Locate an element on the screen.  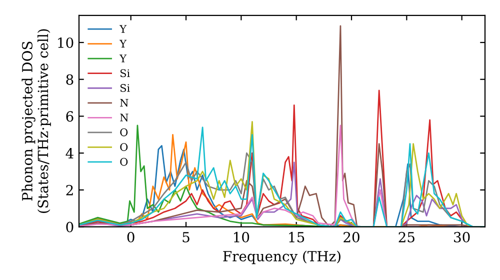
x-tick-label: 15 is located at coordinates (296, 237).